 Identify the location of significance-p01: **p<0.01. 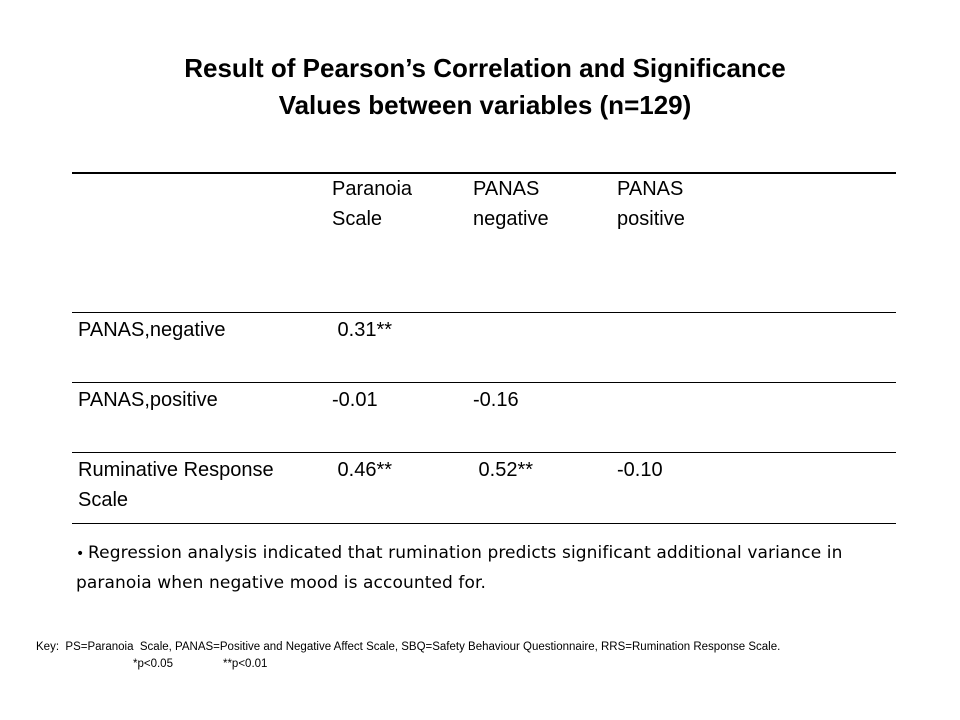
(245, 664).